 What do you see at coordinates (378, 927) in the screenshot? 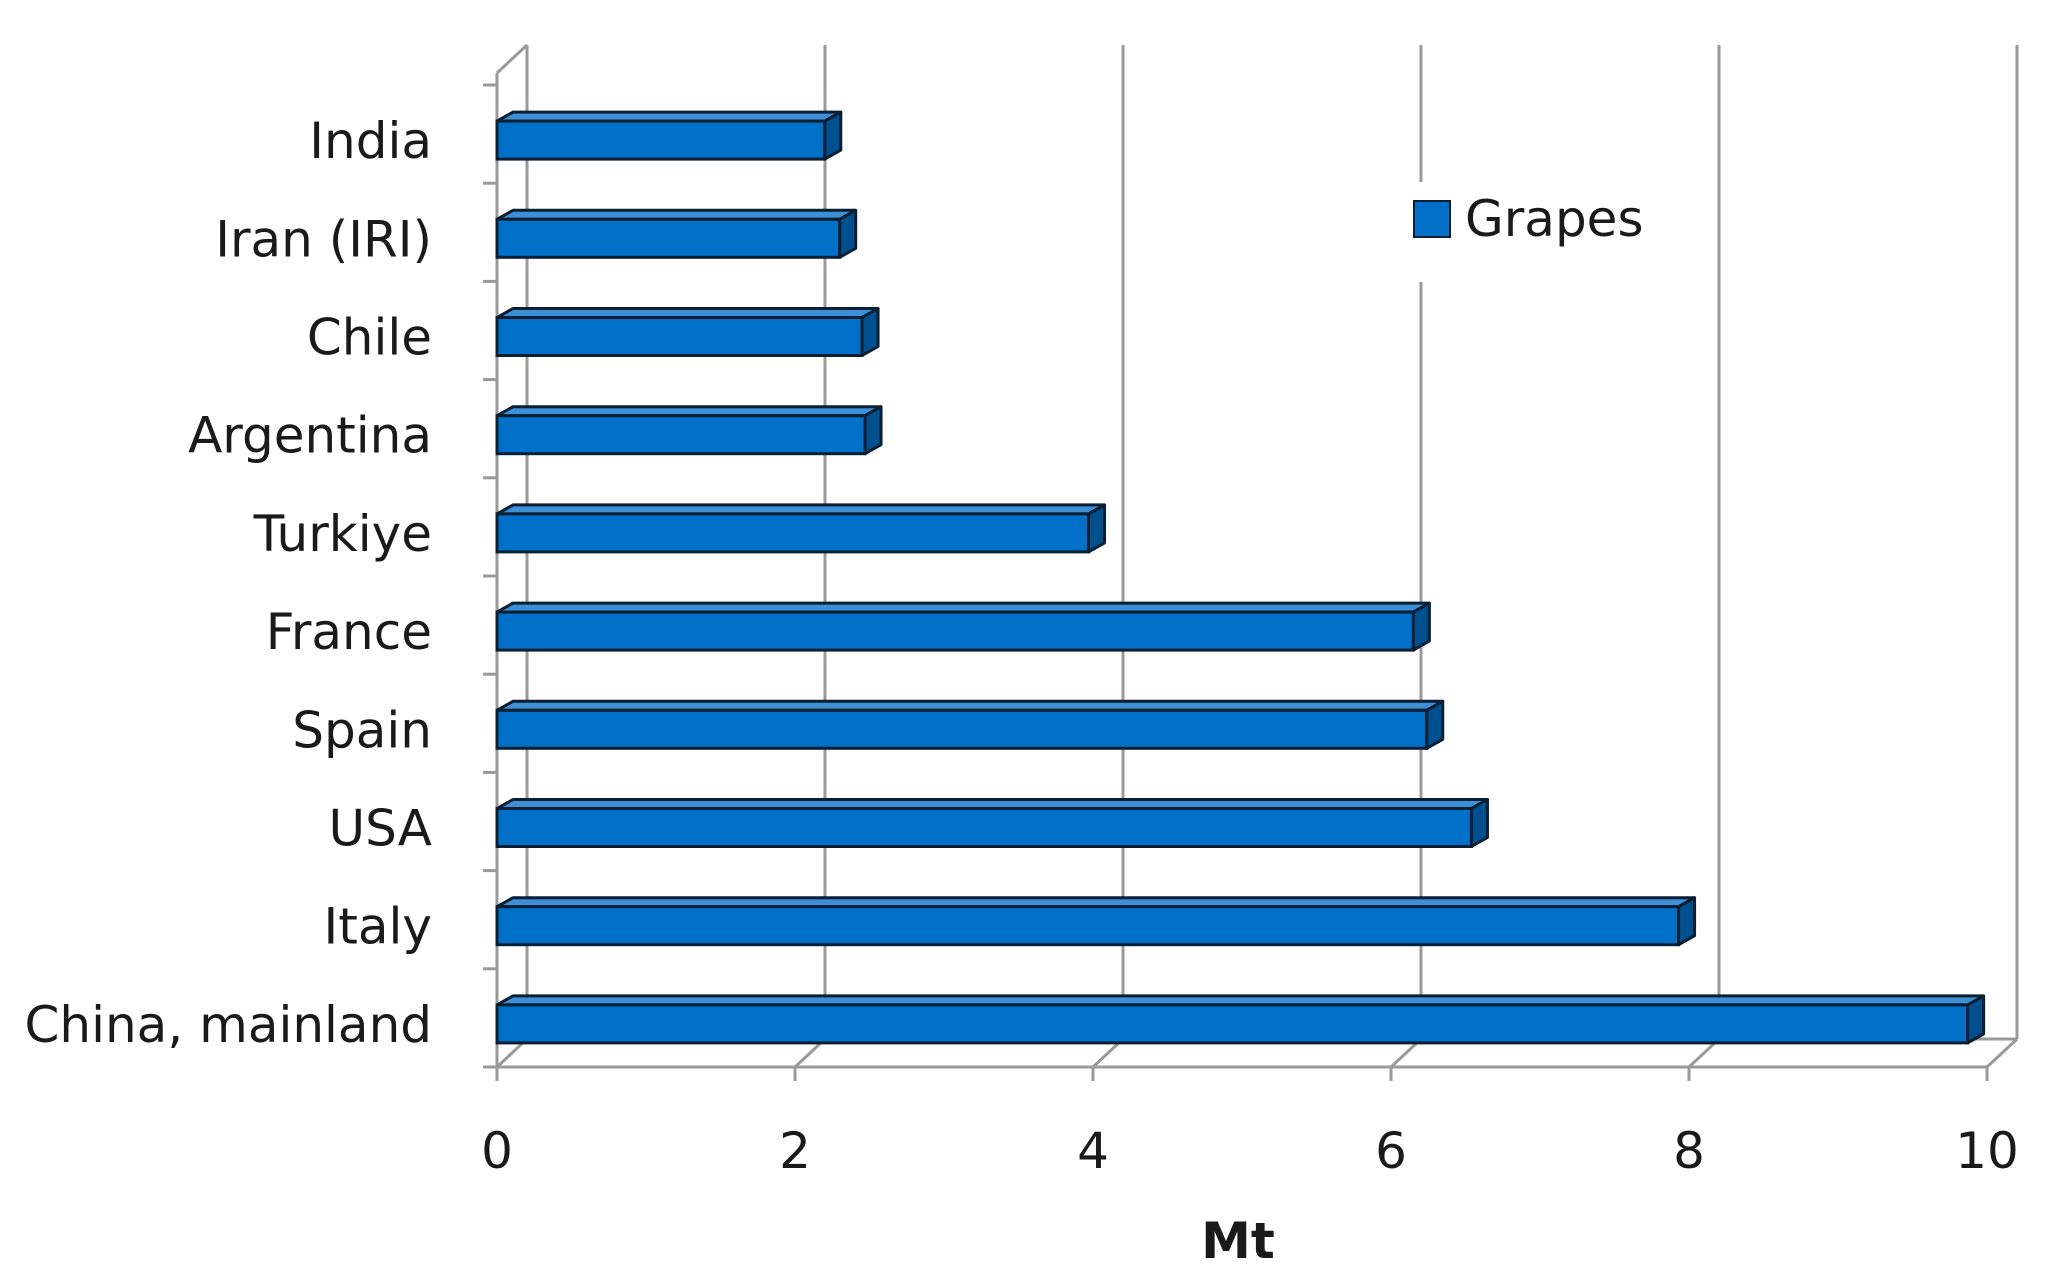
I see `category-label-italy: Italy` at bounding box center [378, 927].